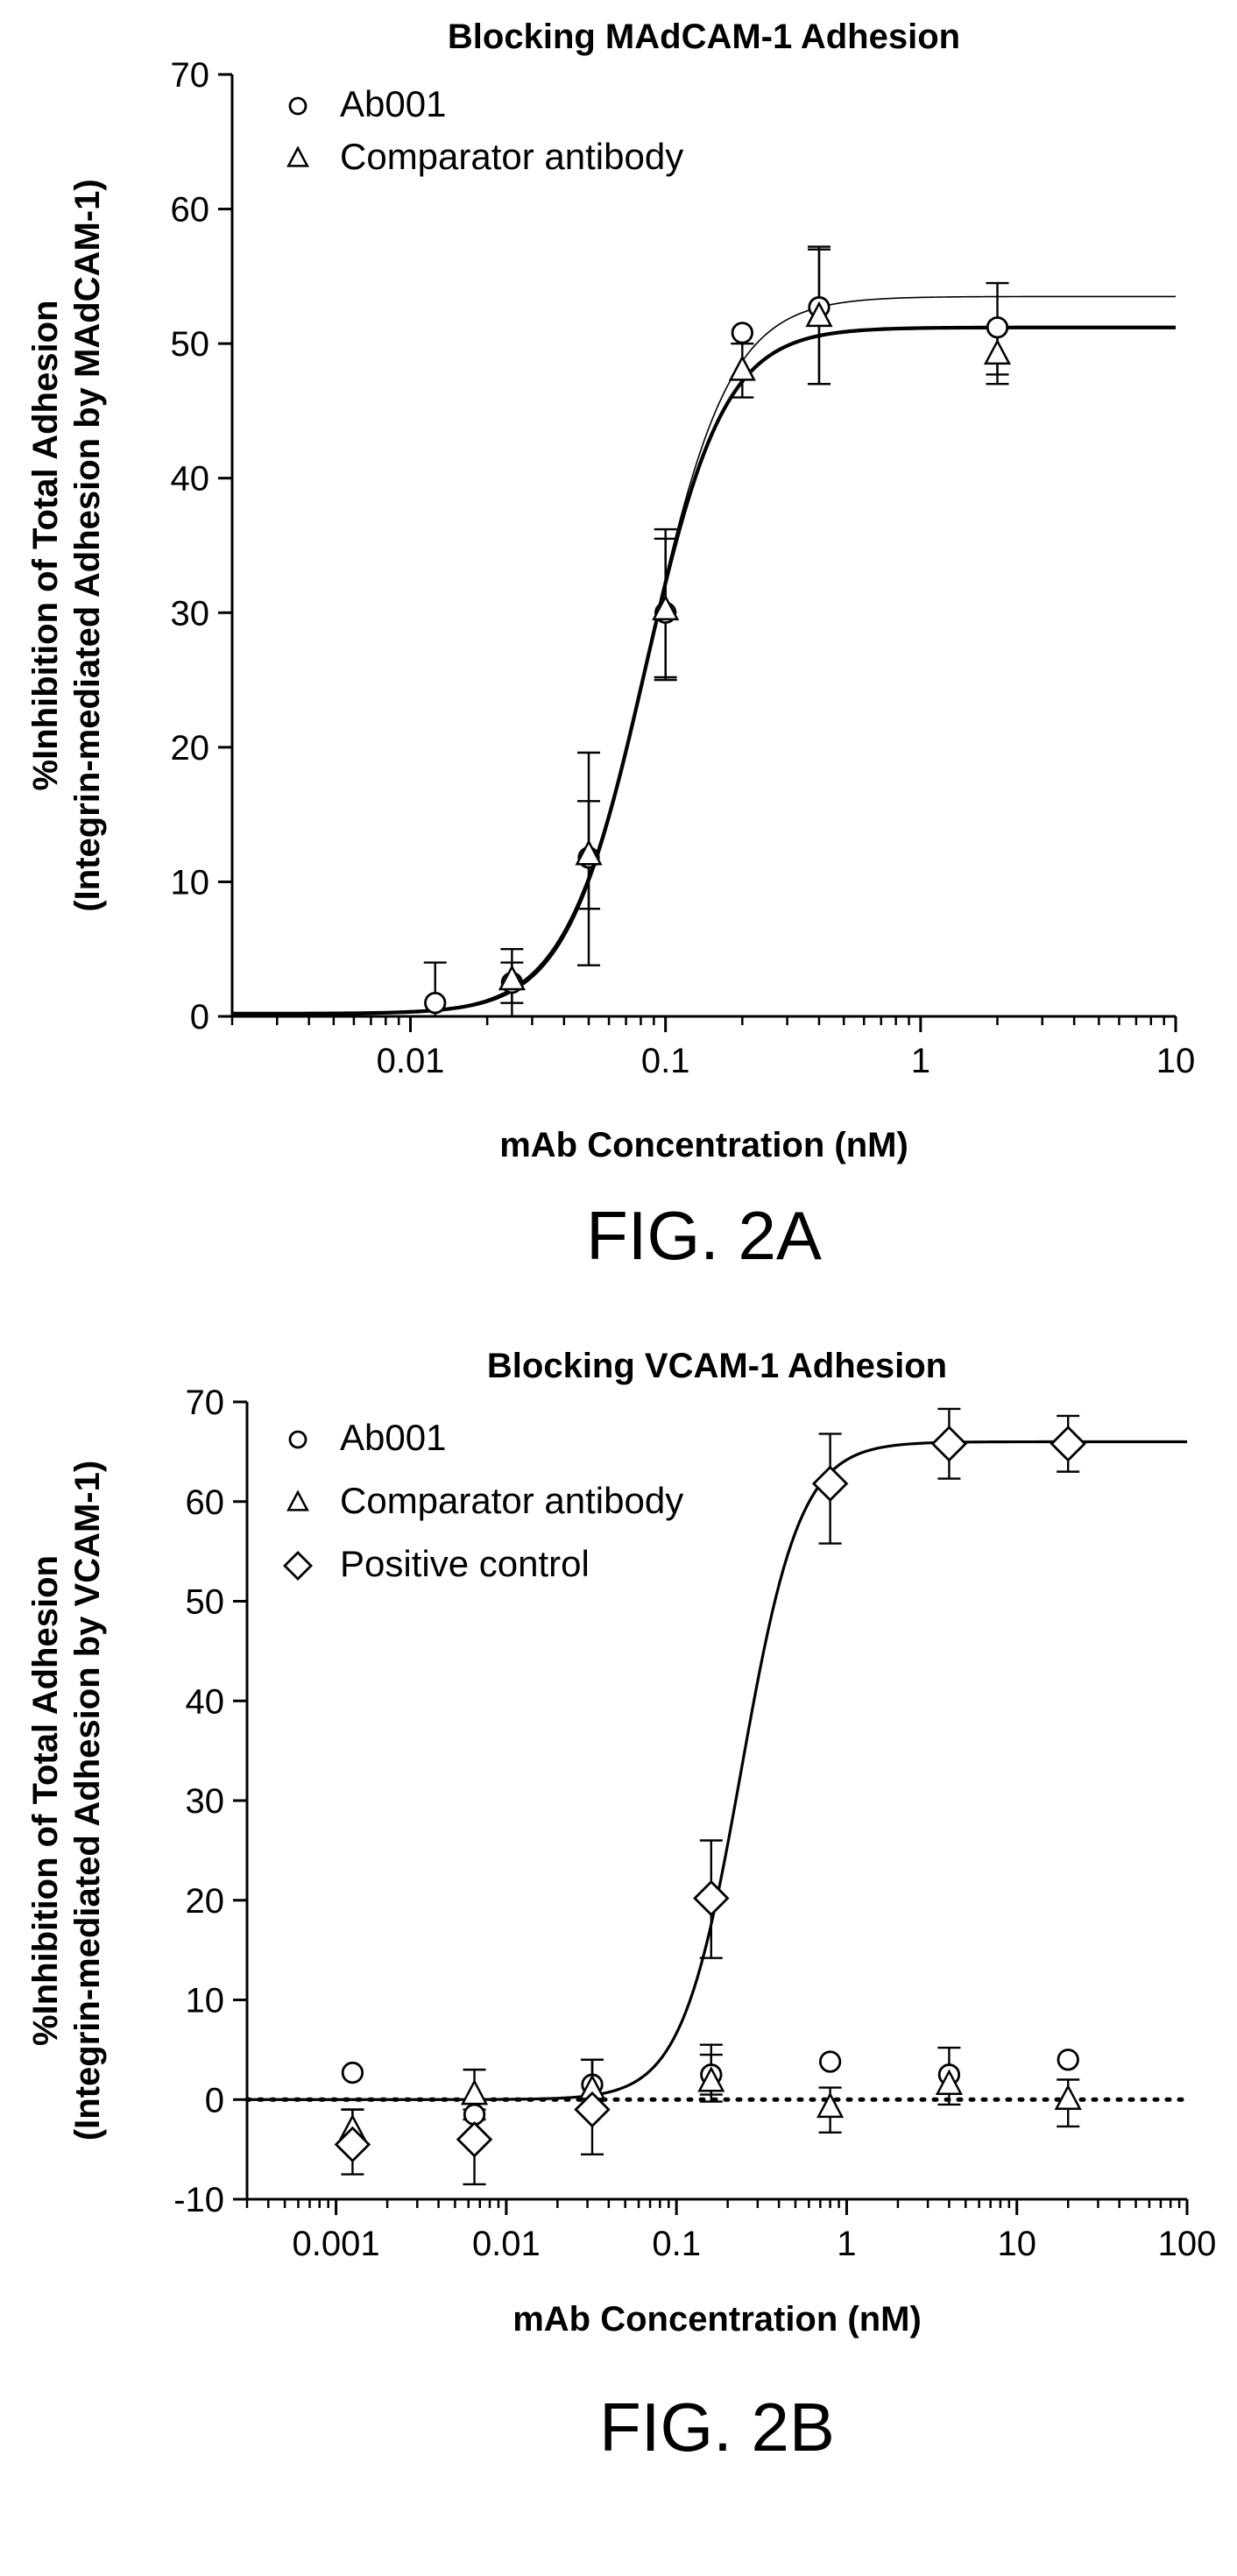 The image size is (1237, 2576). Describe the element at coordinates (87, 545) in the screenshot. I see `y-axis-label-line2: (Integrin-mediated Adhesion by MAdCAM-1)` at that location.